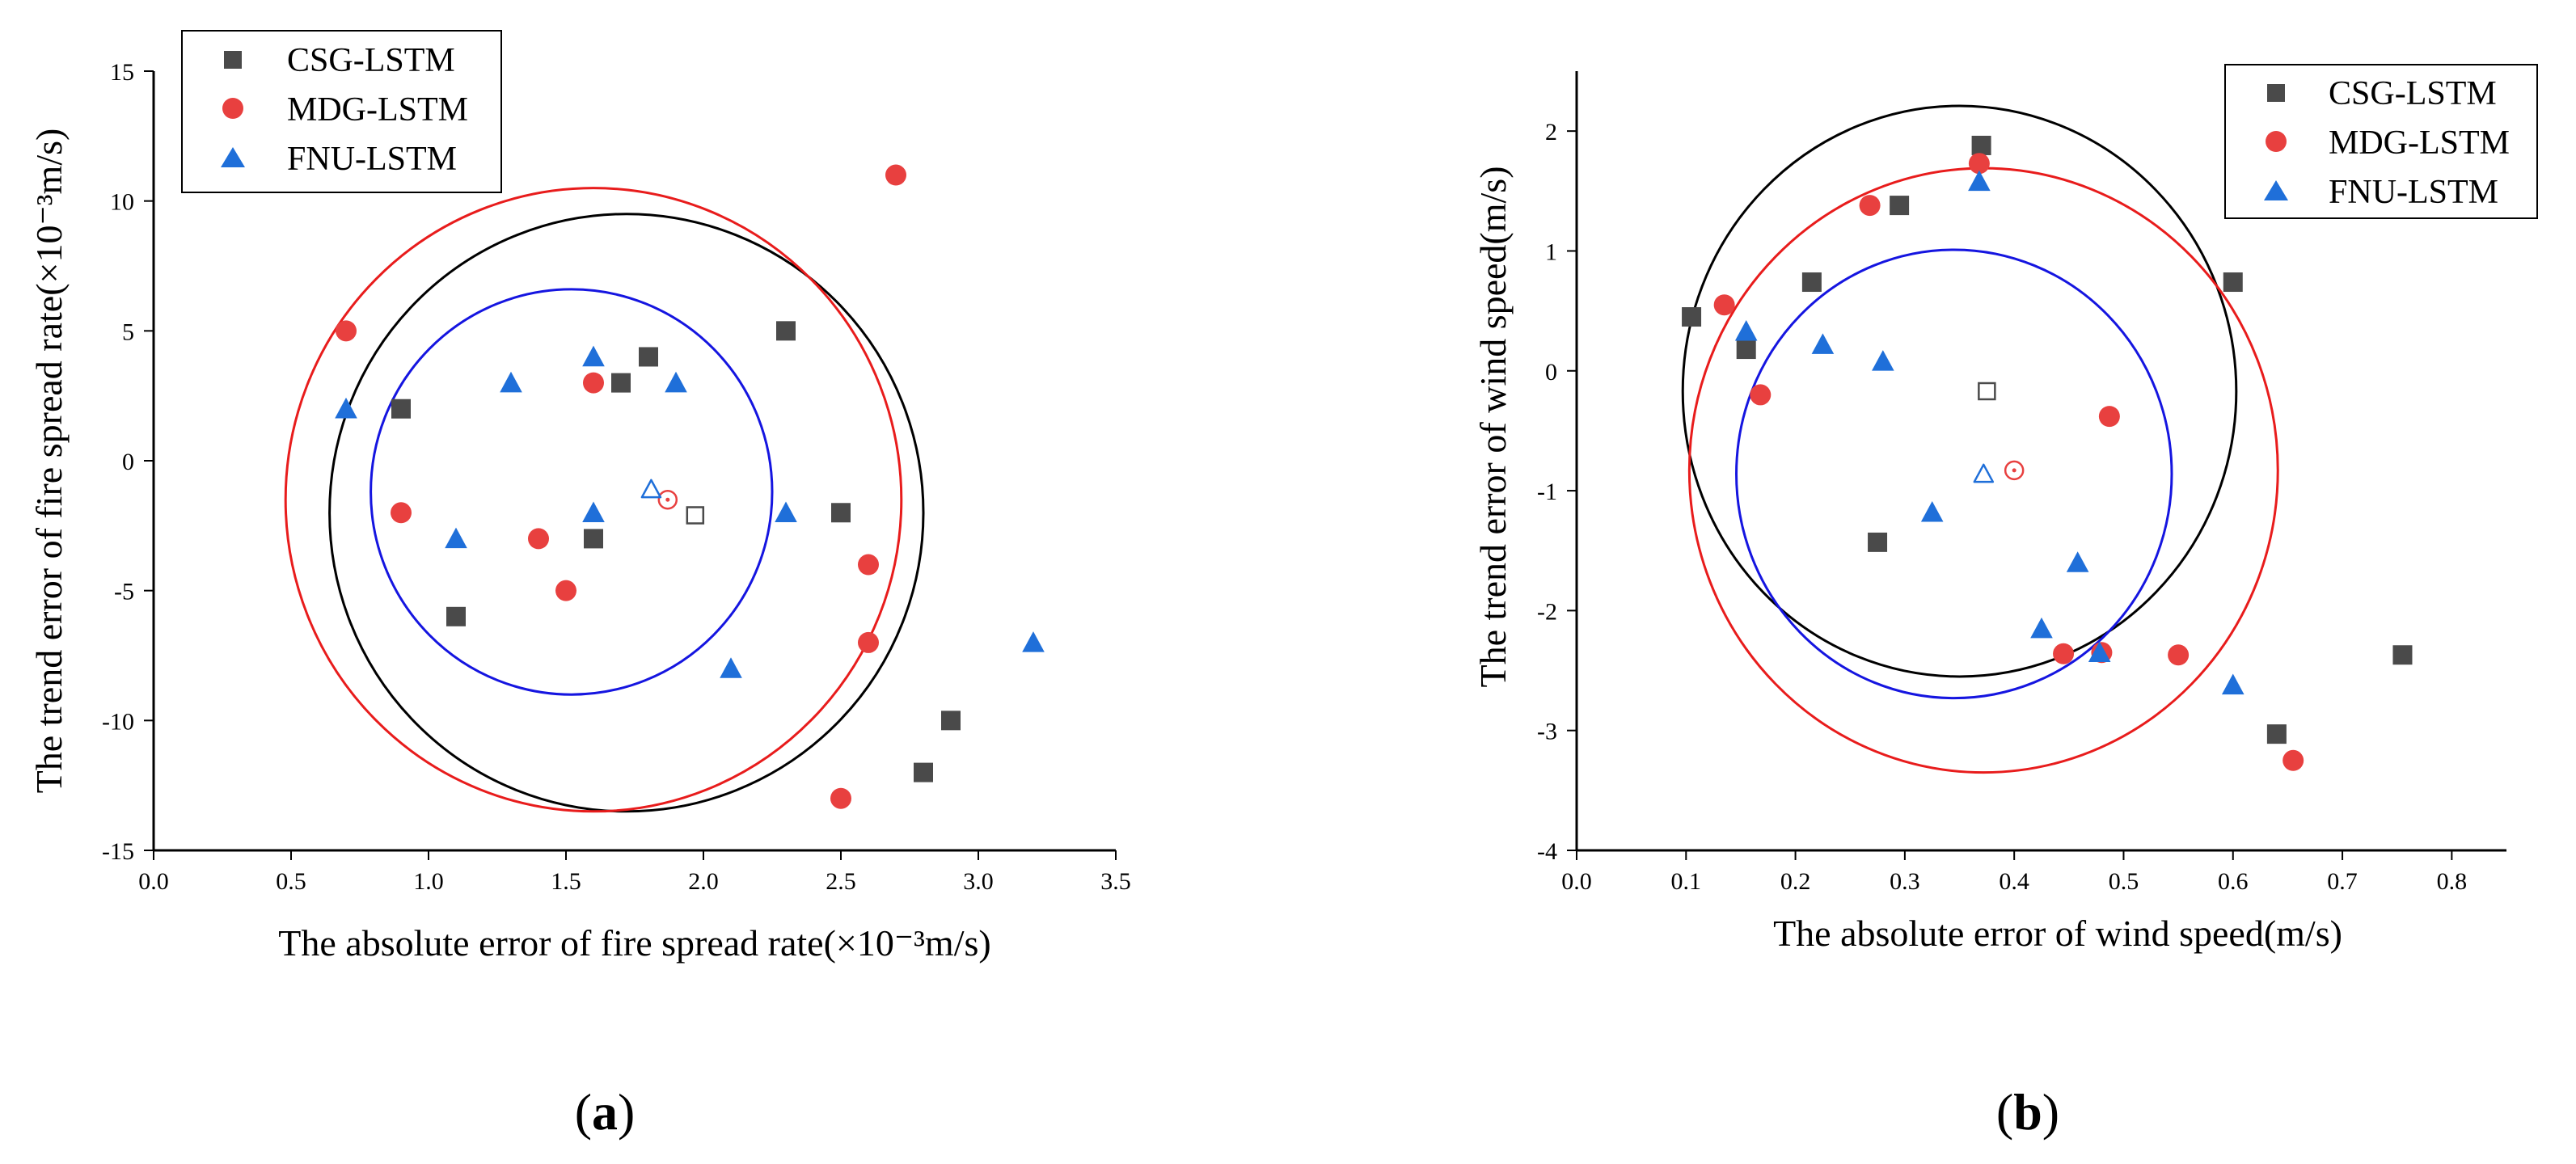 This screenshot has height=1164, width=2576. Describe the element at coordinates (1547, 611) in the screenshot. I see `panel-b-y-tick-label: -2` at that location.